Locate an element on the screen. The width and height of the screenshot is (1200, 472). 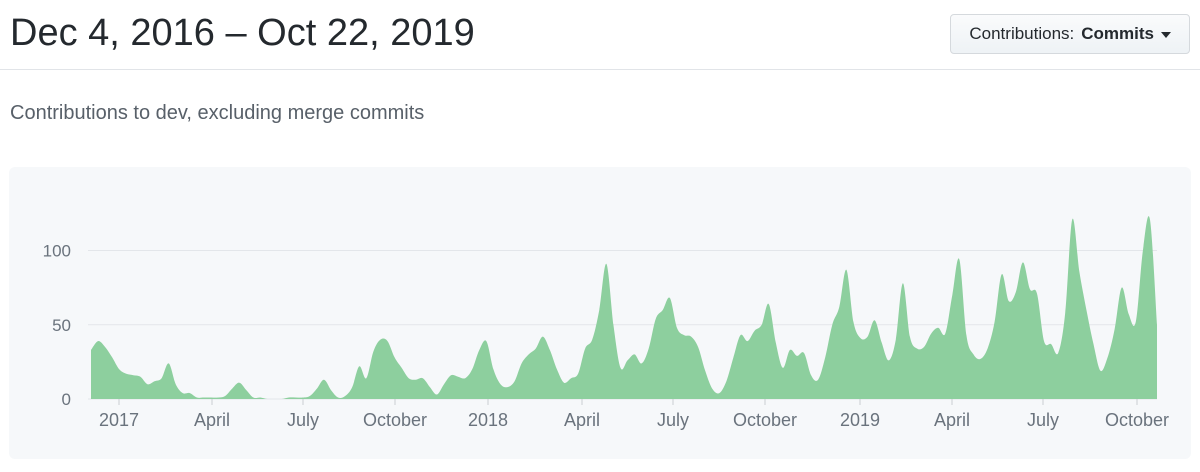
y-axis-label-50: 50 is located at coordinates (61, 324).